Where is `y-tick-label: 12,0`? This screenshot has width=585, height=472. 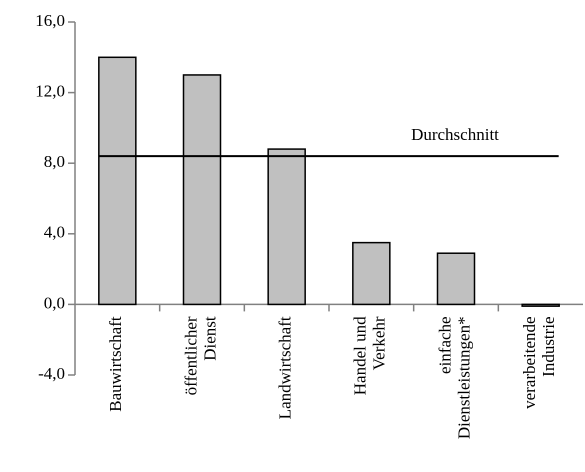 y-tick-label: 12,0 is located at coordinates (50, 91).